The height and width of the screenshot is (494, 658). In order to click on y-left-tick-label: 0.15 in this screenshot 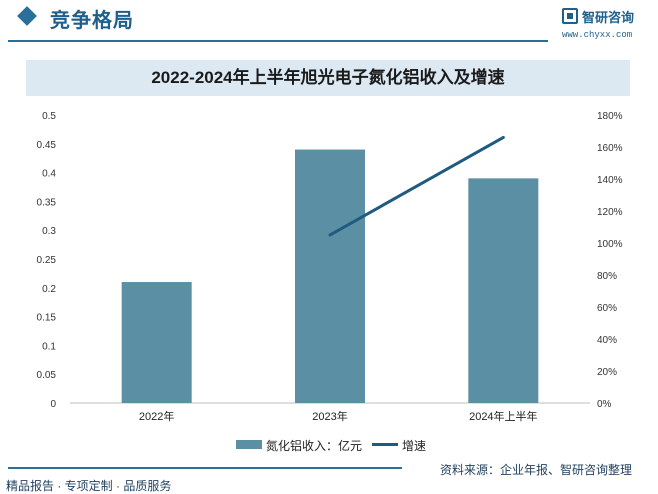, I will do `click(47, 318)`.